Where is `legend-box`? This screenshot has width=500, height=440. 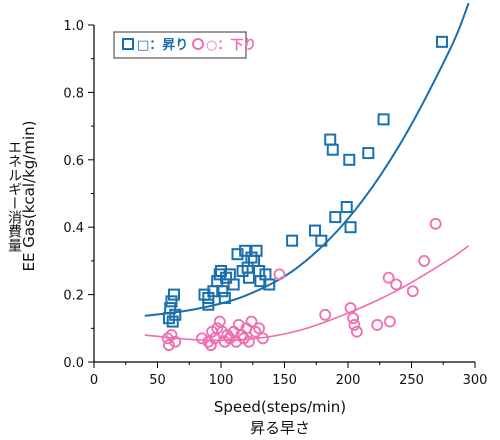
legend-box is located at coordinates (180, 45).